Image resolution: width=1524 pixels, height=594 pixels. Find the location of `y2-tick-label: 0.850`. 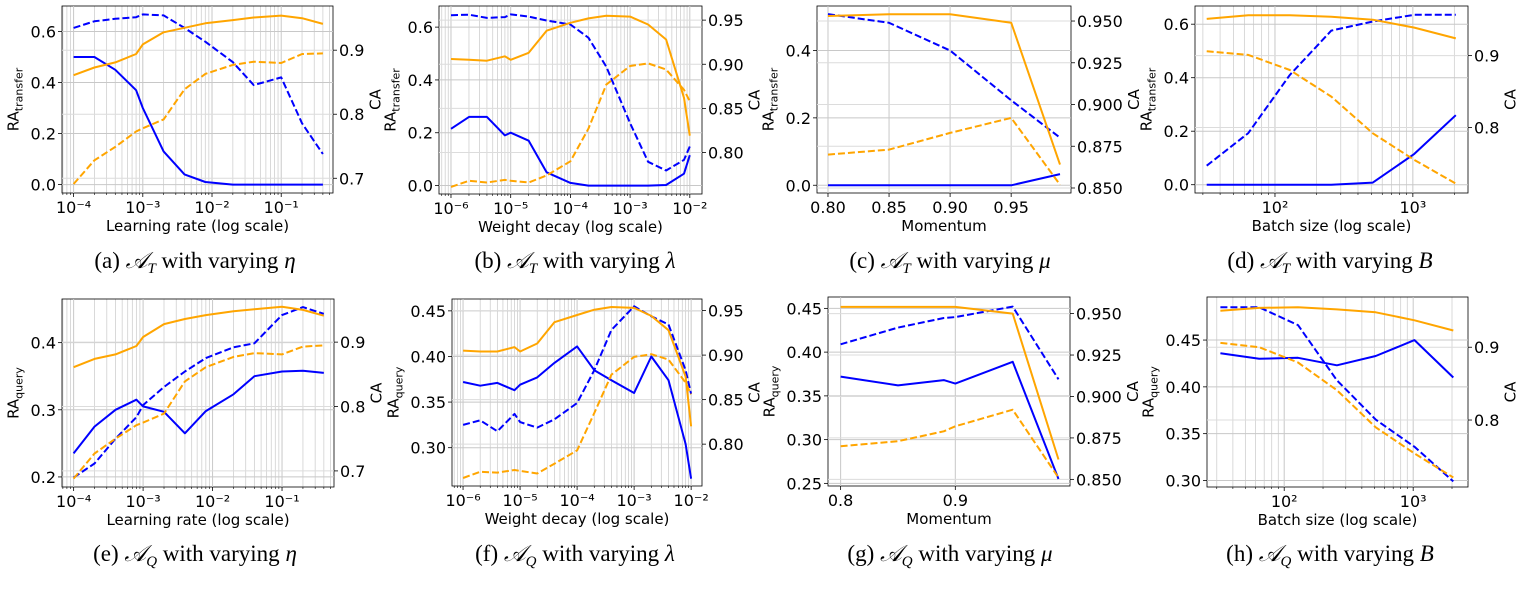

y2-tick-label: 0.850 is located at coordinates (1099, 479).